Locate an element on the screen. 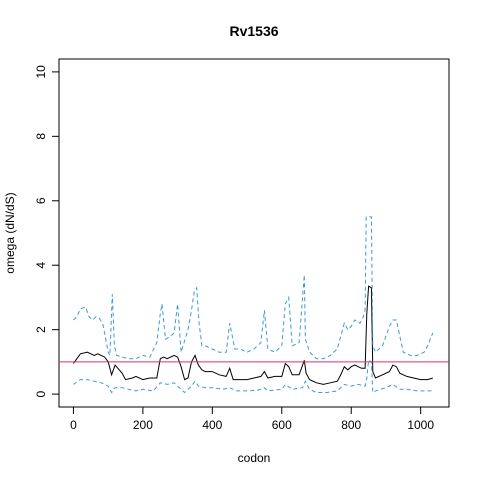 The image size is (480, 480). y-tick-label: 10 is located at coordinates (41, 72).